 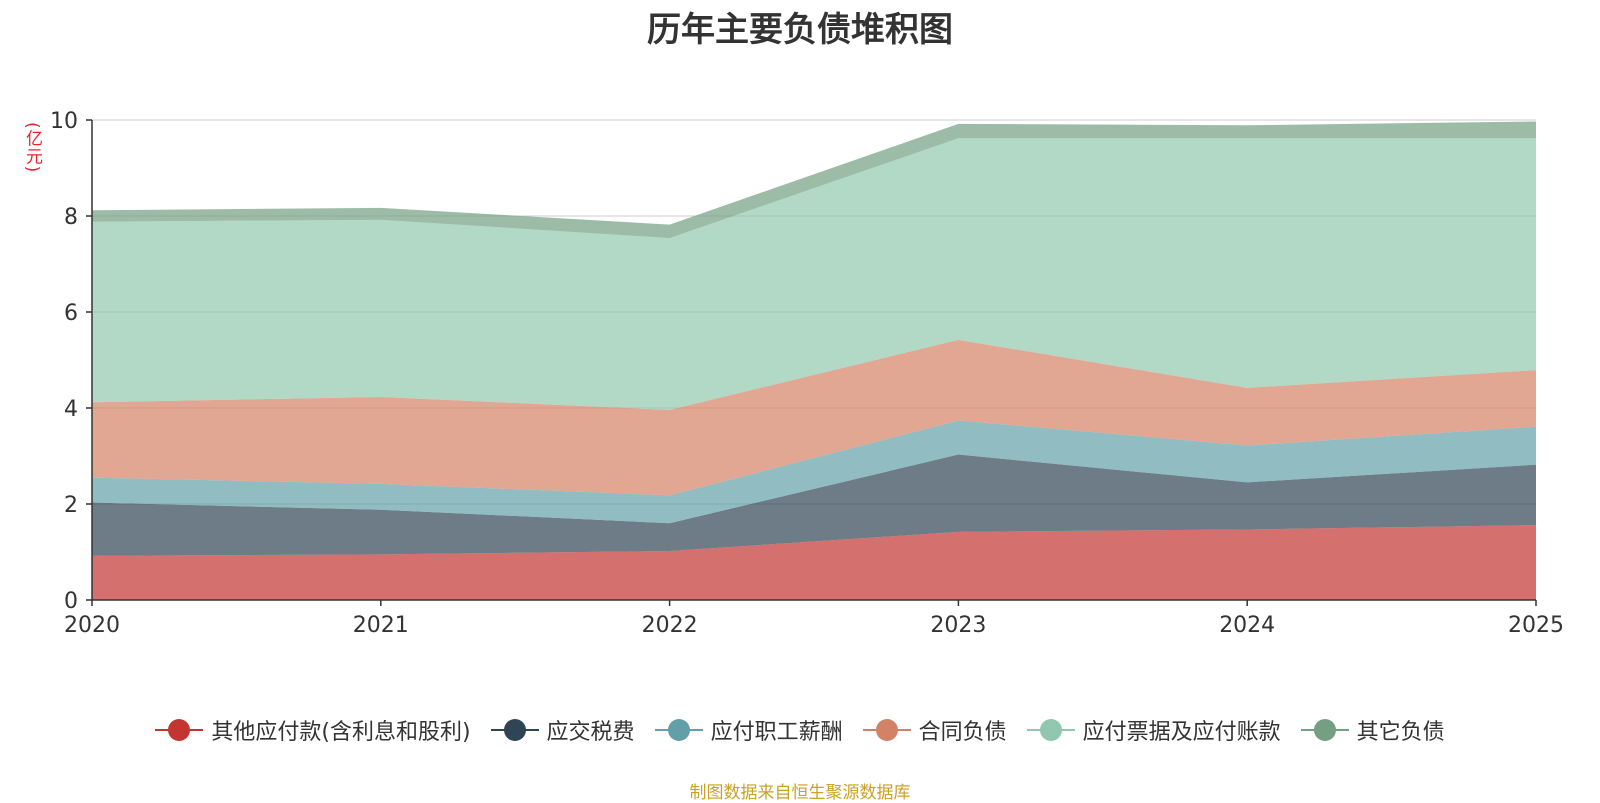 I want to click on source-note: 制图数据来自恒生聚源数据库, so click(x=800, y=793).